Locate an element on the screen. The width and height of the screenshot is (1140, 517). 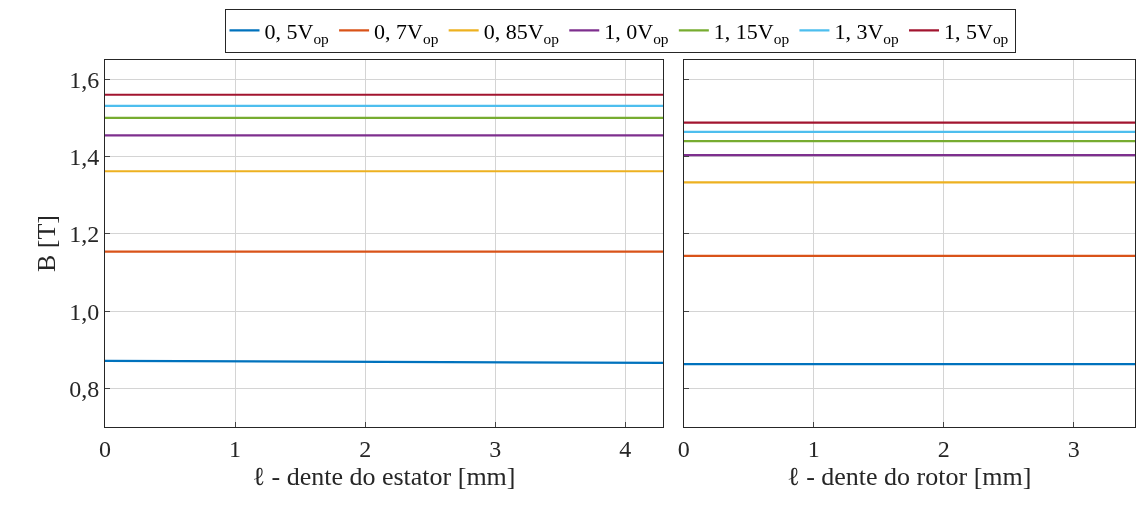
legend-label: 1, 5V$_{op}$ is located at coordinates (976, 33).